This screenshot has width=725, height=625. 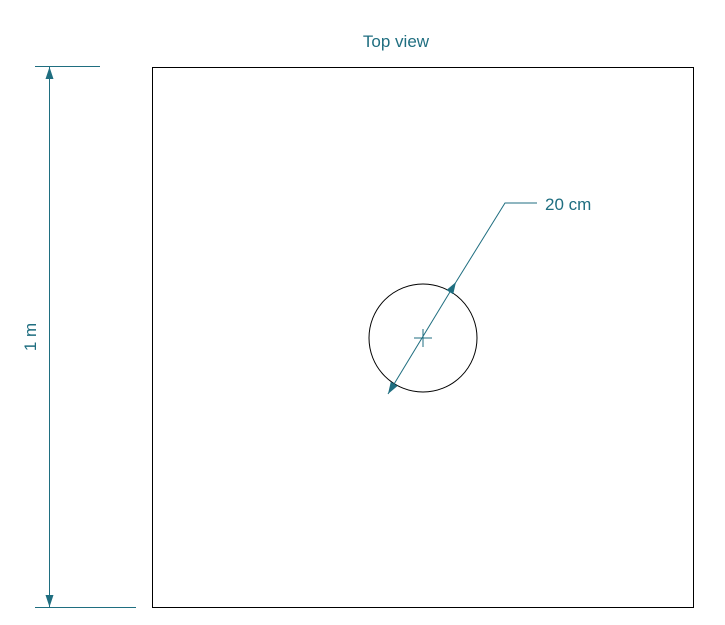 I want to click on diameter-dimension-line, so click(x=422, y=338).